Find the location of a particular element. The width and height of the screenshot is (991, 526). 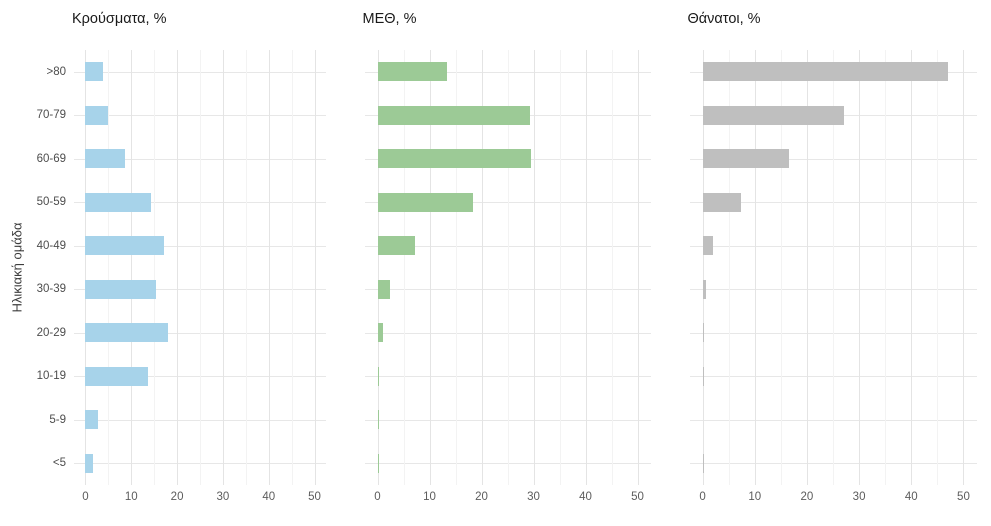

x-axis-cases: 0 10 20 30 40 50 is located at coordinates (200, 498).